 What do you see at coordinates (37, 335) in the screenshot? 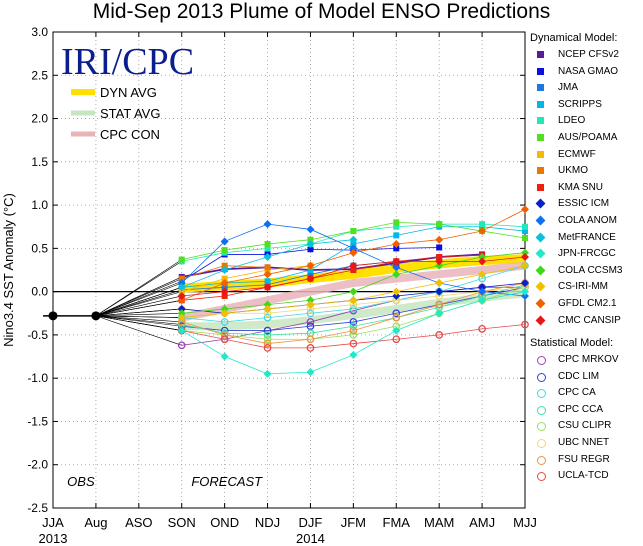
I see `y-tick-label: -0.5` at bounding box center [37, 335].